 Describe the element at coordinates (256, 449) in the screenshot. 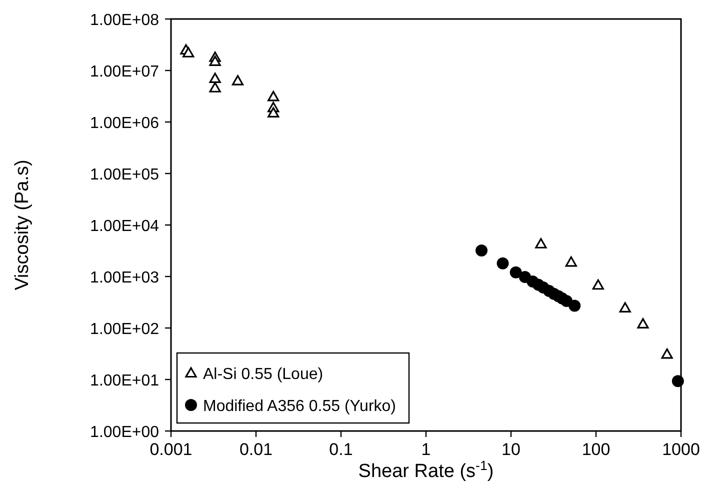

I see `x-tick-label: 0.01` at that location.